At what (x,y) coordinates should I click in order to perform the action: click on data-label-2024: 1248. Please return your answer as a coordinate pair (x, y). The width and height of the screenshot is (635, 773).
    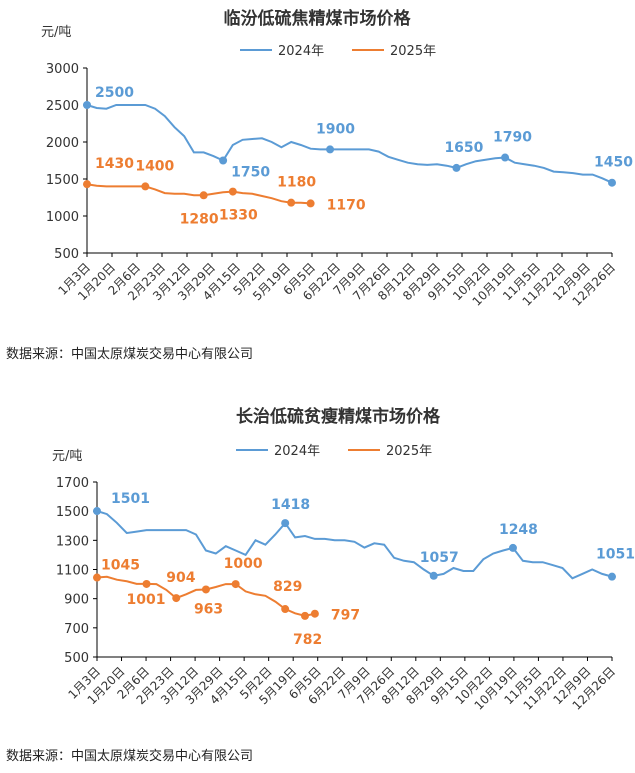
    Looking at the image, I should click on (518, 530).